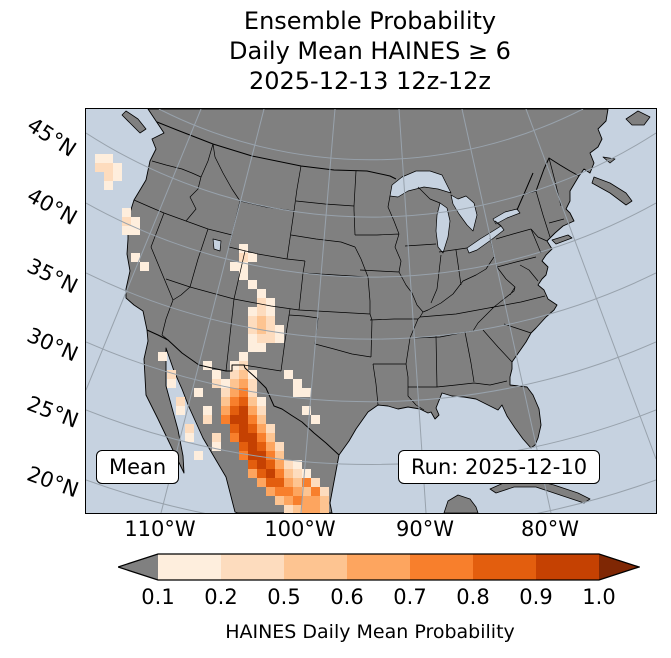  I want to click on mean-badge: Mean, so click(138, 467).